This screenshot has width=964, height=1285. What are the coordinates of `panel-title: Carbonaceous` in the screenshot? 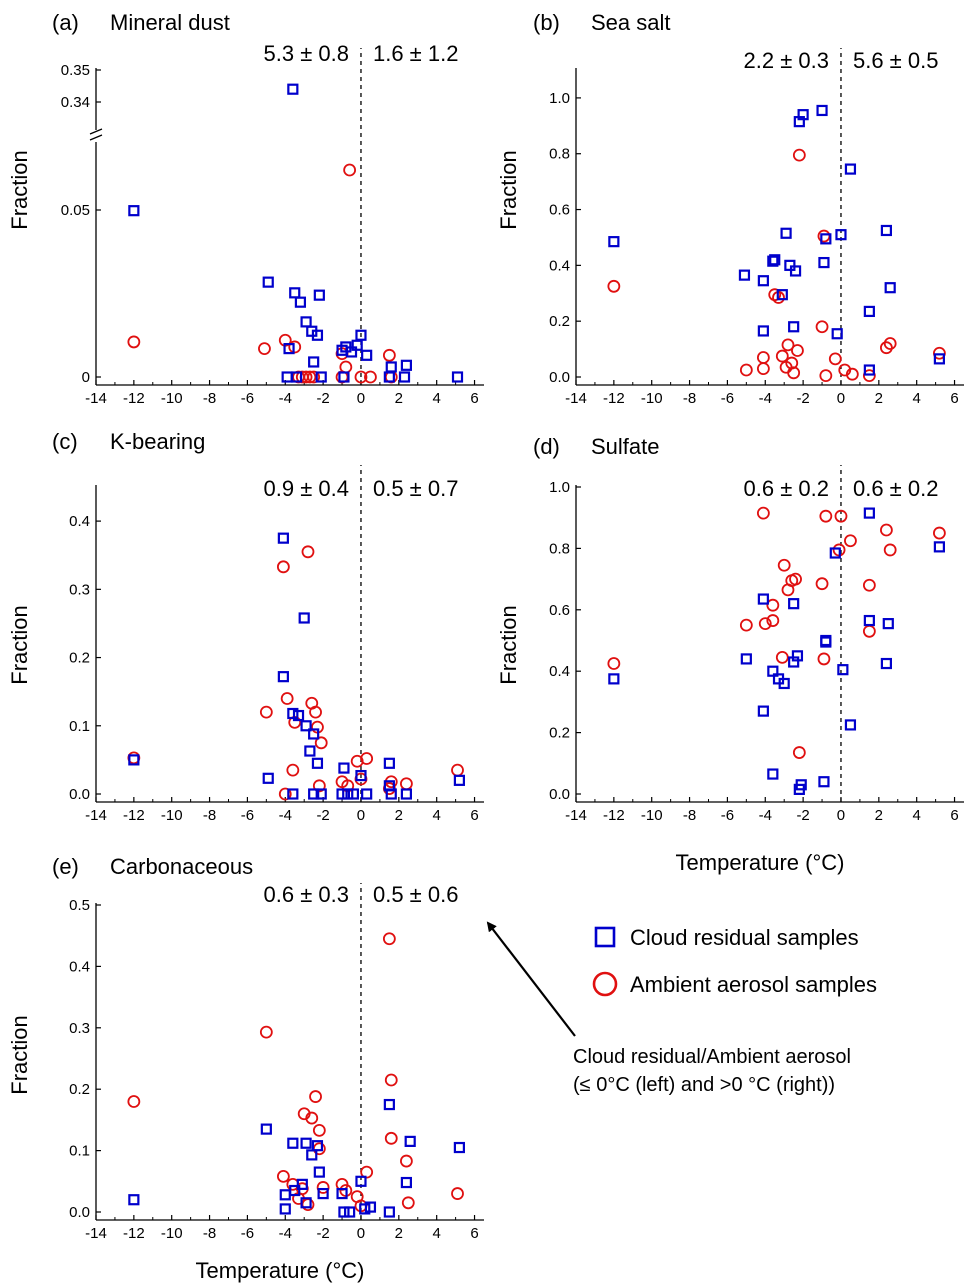 It's located at (181, 866).